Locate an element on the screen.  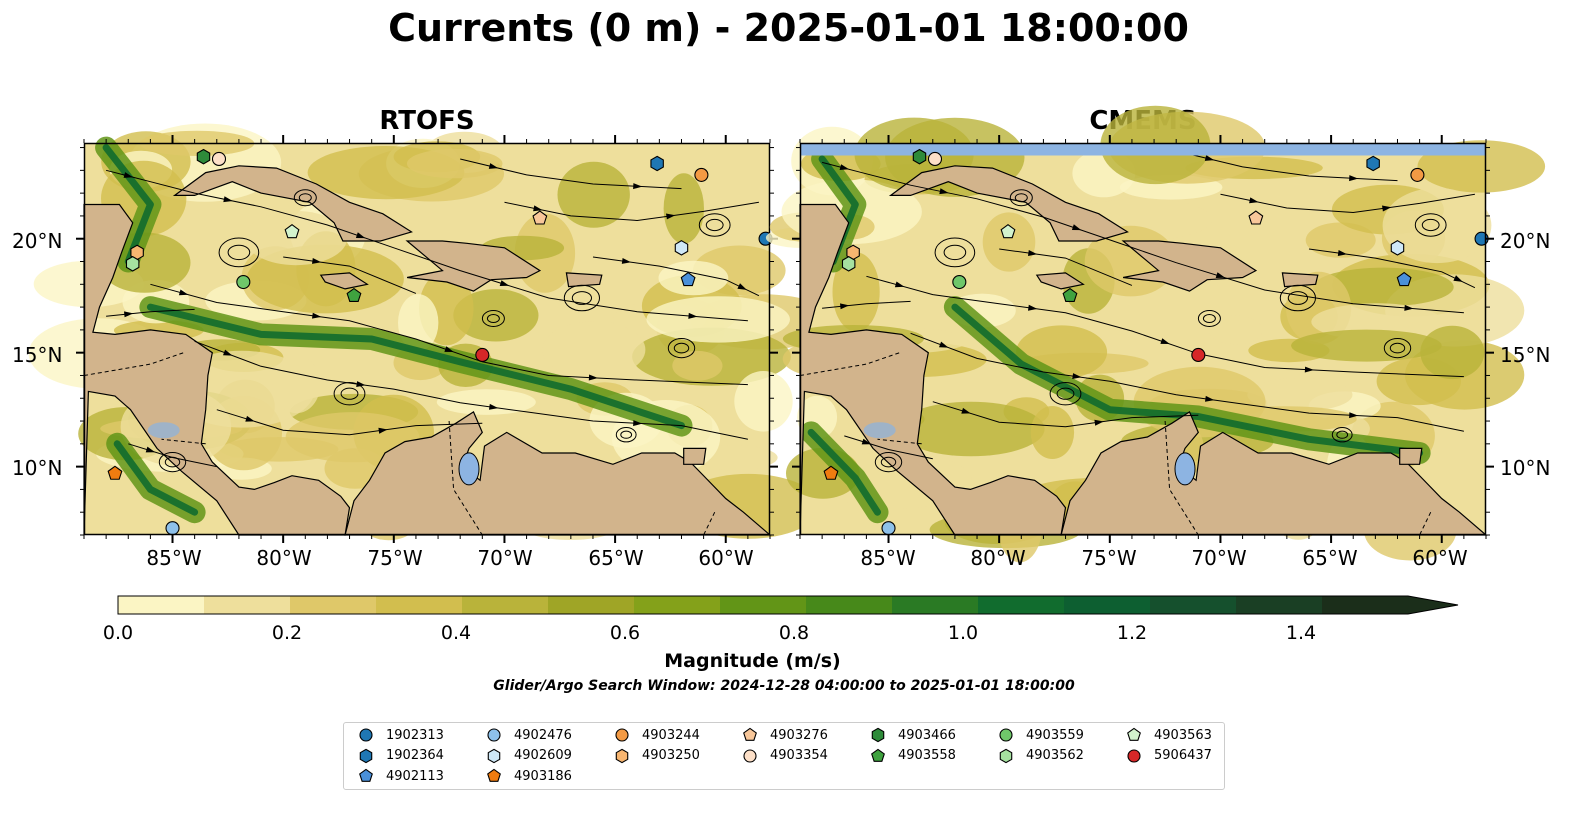
legend-marker-hexagon is located at coordinates (494, 755).